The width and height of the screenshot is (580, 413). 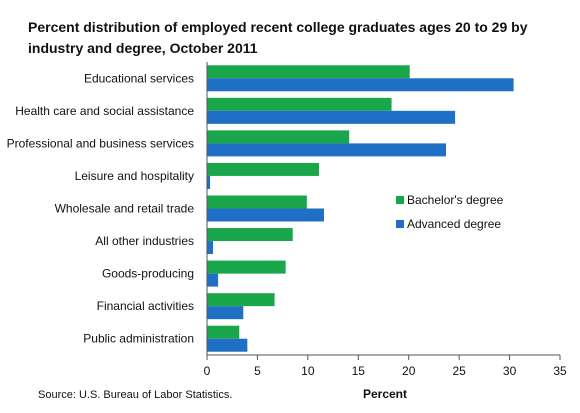 I want to click on x-axis-title: Percent, so click(x=385, y=394).